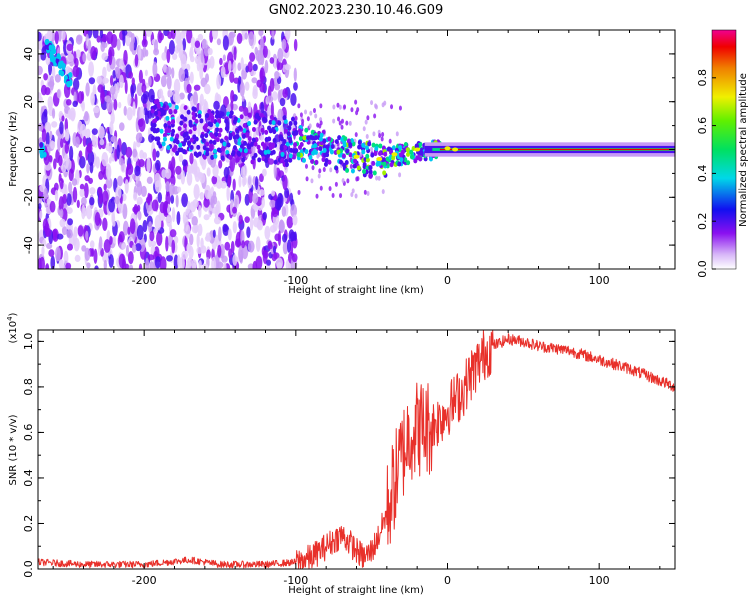 The height and width of the screenshot is (600, 750). What do you see at coordinates (356, 590) in the screenshot?
I see `snr-xlabel: Height of straight line (km)` at bounding box center [356, 590].